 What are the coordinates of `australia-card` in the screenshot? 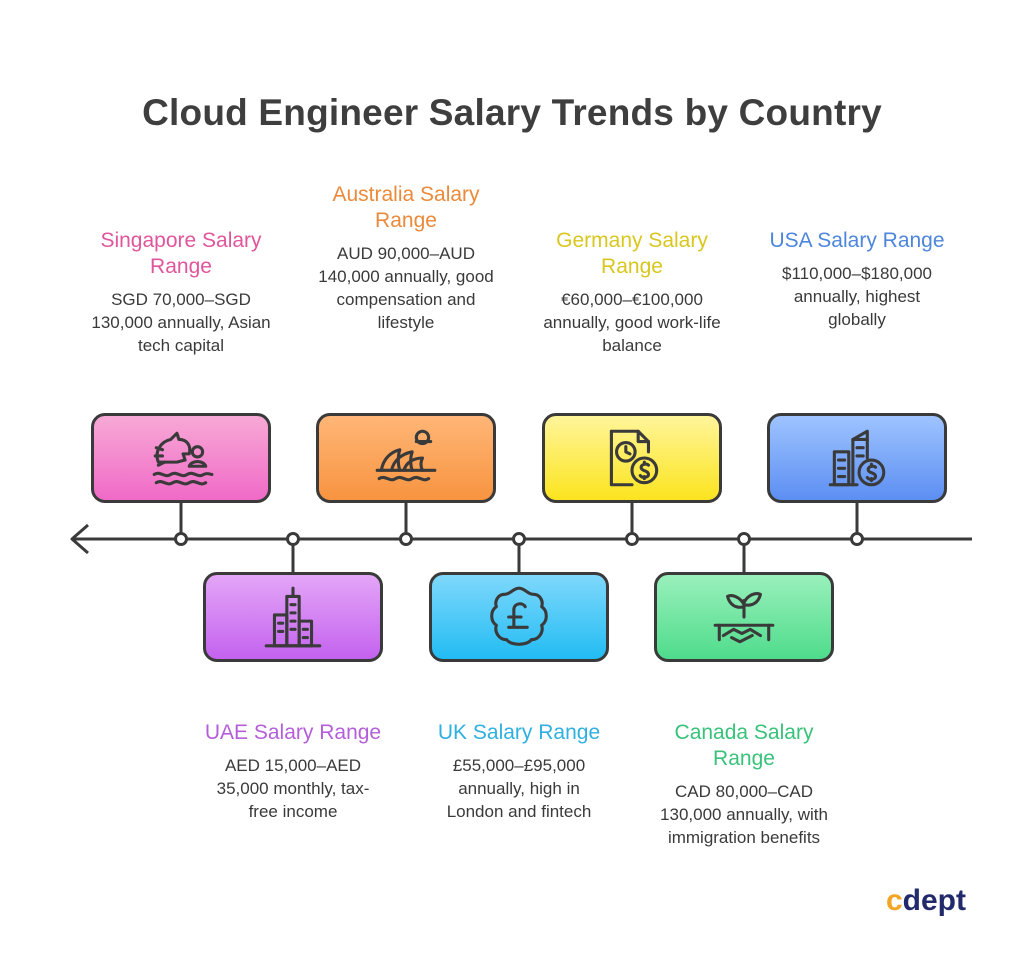 It's located at (406, 458).